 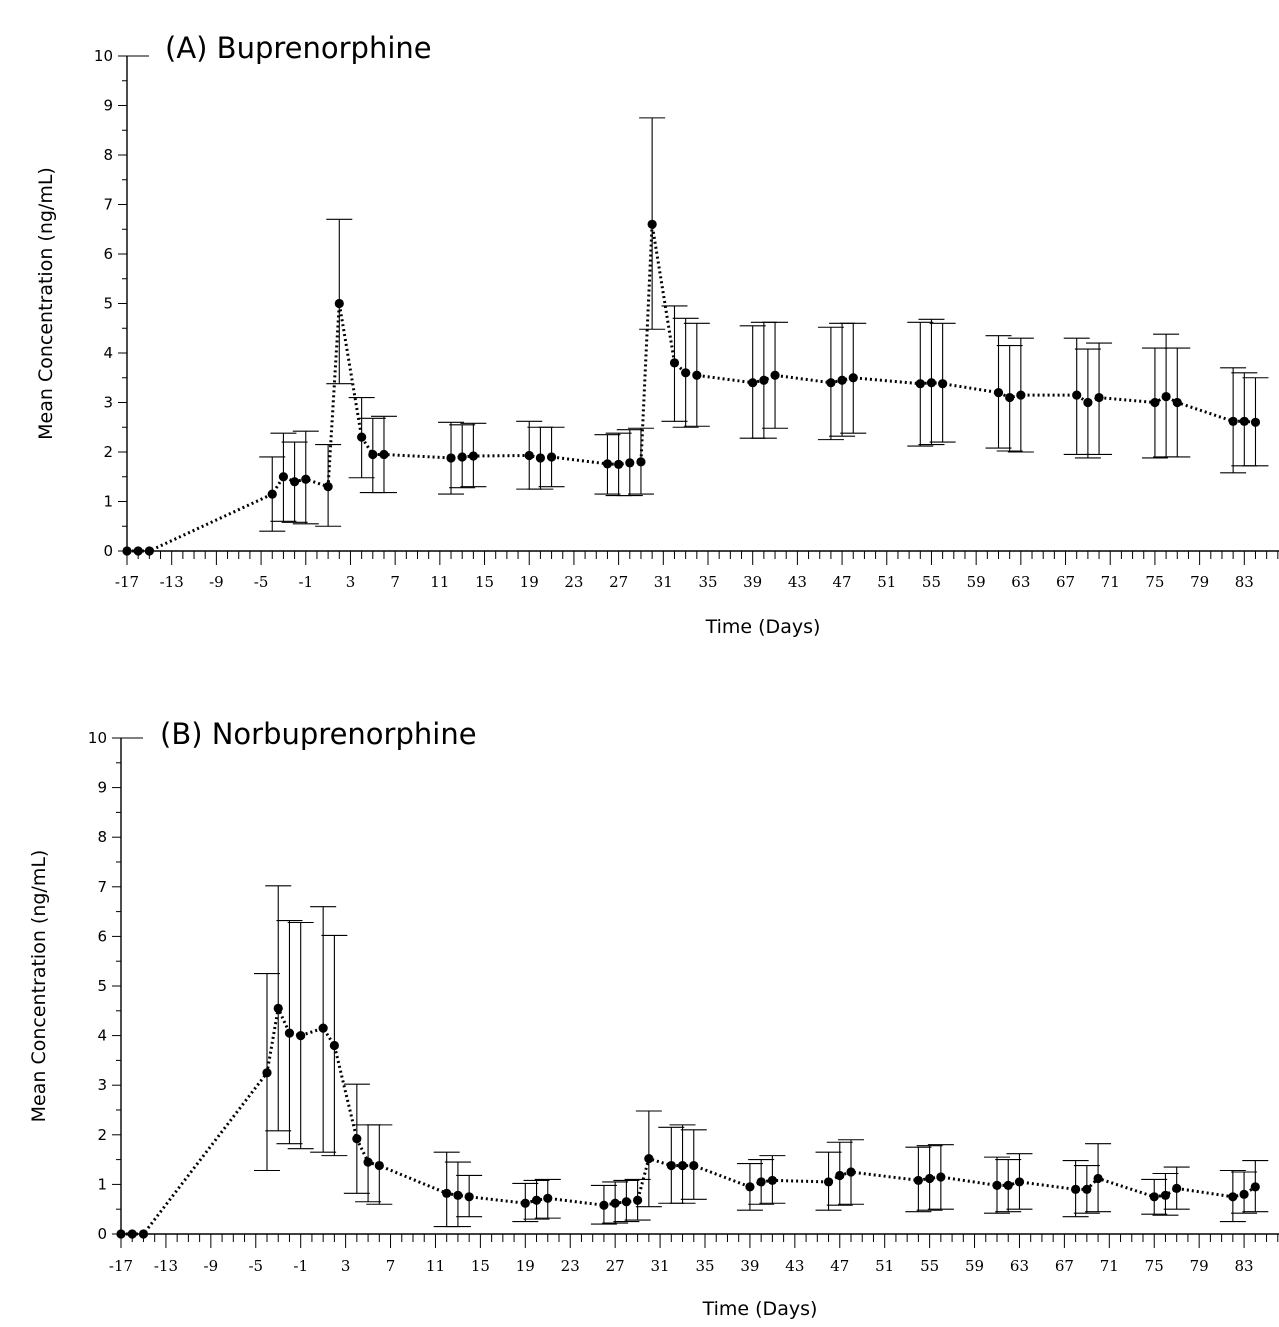 I want to click on chart-1-x-tick-label: 15, so click(x=480, y=1266).